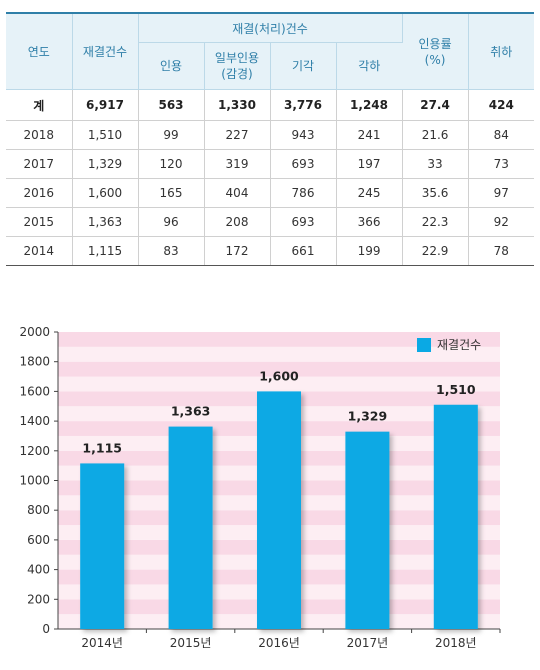 The image size is (540, 670). I want to click on cell-rejected: 245, so click(369, 193).